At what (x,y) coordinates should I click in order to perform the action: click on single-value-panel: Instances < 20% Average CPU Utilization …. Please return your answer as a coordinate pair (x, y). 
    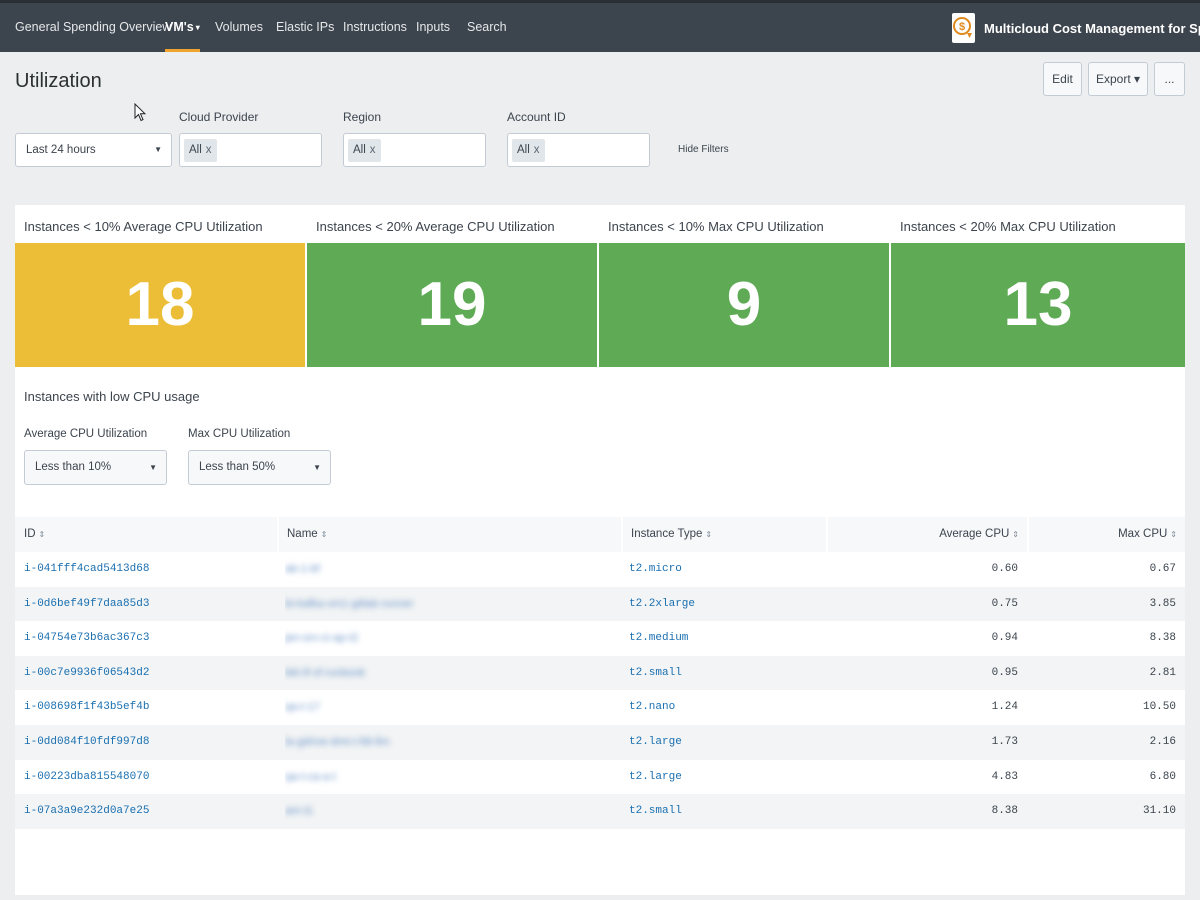
    Looking at the image, I should click on (452, 286).